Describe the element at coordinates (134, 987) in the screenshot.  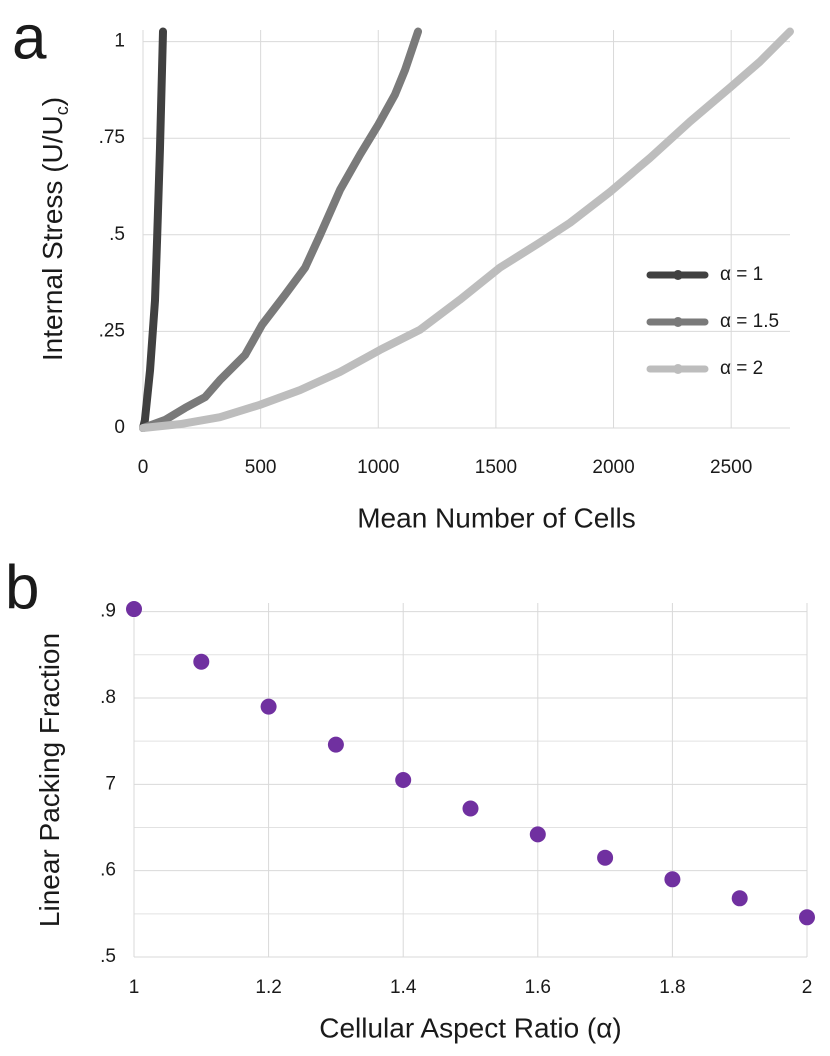
I see `x-tick-label: 1` at that location.